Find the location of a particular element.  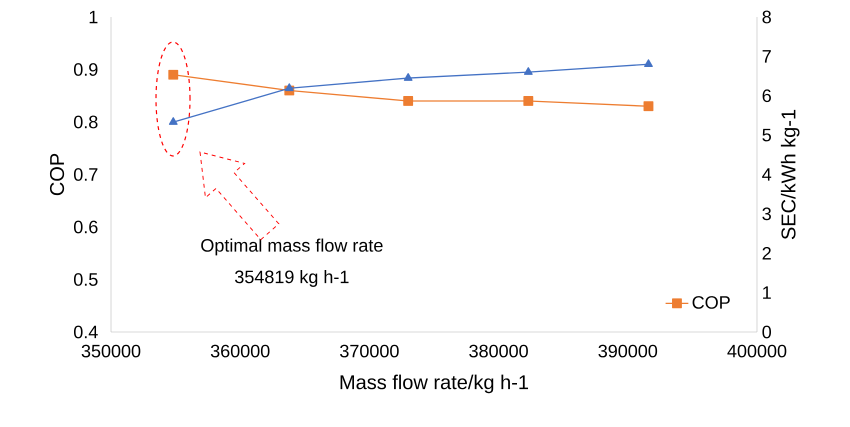

x-tick-label: 360000 is located at coordinates (240, 351).